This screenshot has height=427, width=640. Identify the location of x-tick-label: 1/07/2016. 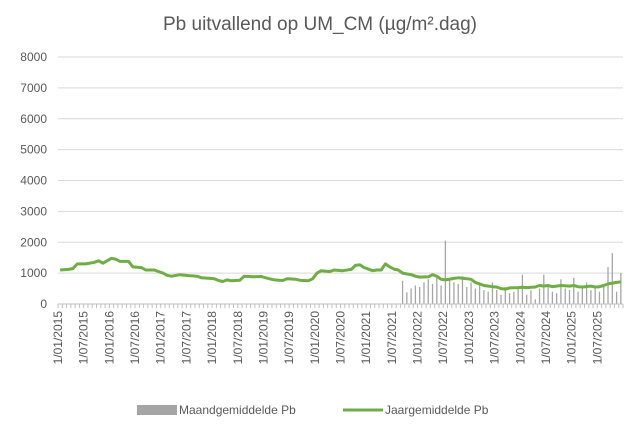
(135, 338).